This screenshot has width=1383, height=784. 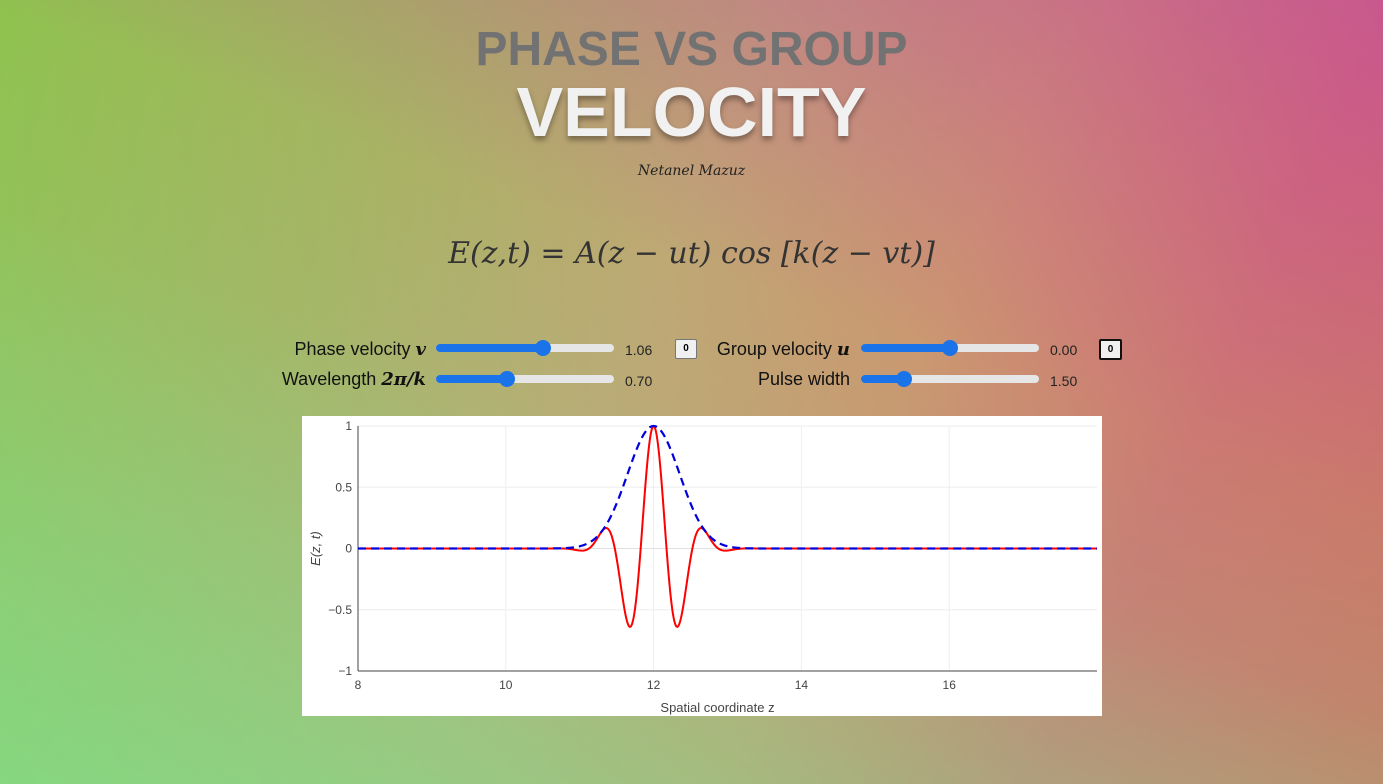 What do you see at coordinates (1064, 350) in the screenshot?
I see `group-velocity-value: 0.00` at bounding box center [1064, 350].